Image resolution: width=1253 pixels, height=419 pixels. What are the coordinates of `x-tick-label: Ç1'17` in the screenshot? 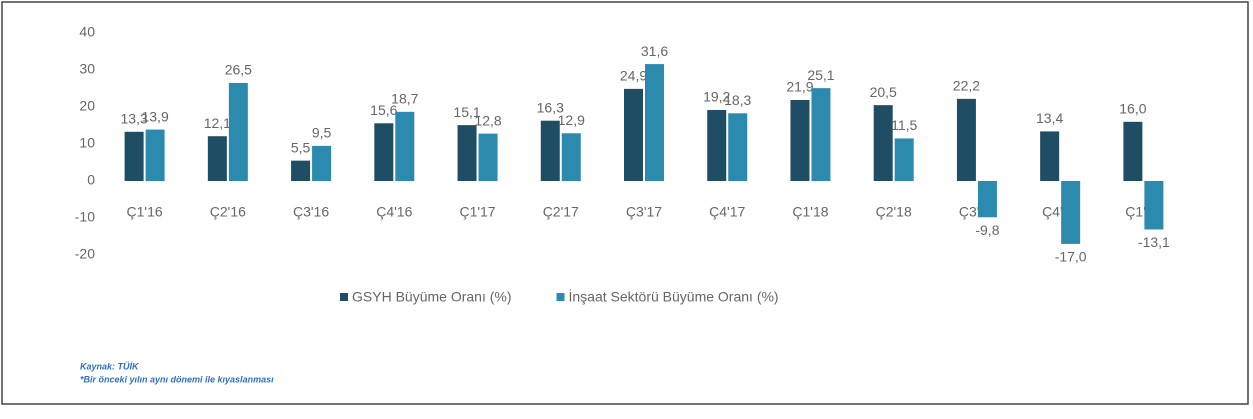 It's located at (477, 212).